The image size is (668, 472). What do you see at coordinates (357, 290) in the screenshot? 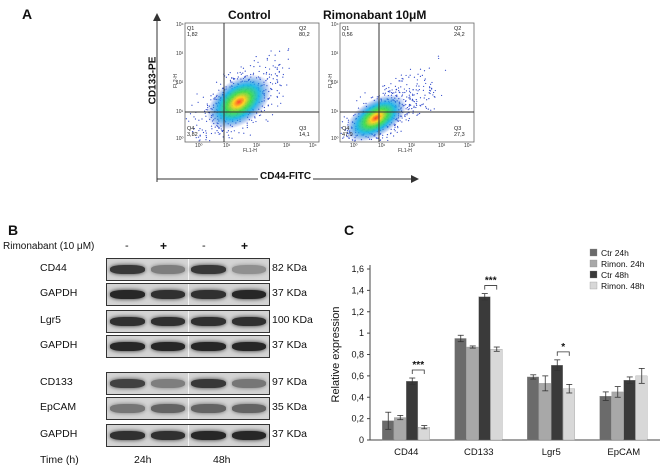
I see `y-tick-label: 1,4` at bounding box center [357, 290].